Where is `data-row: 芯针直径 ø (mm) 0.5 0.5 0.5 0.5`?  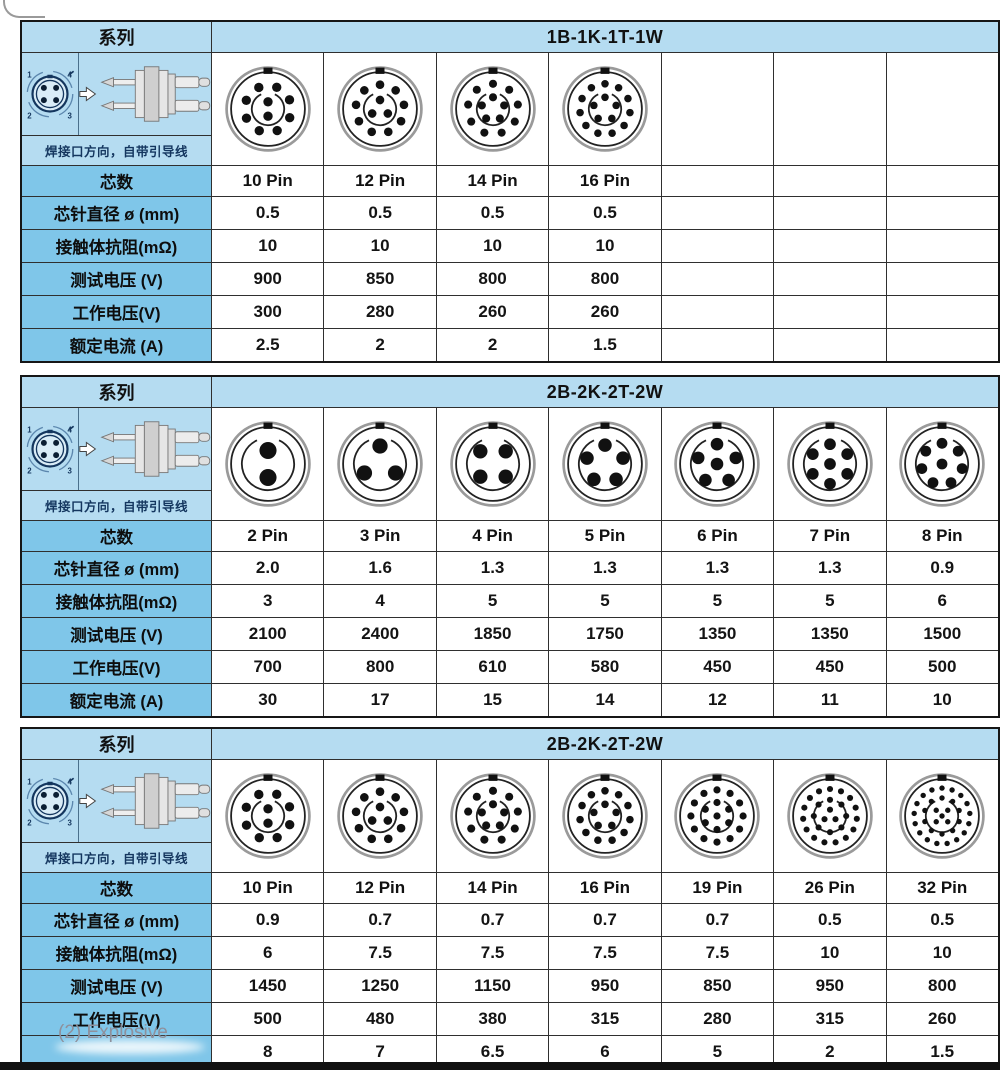
data-row: 芯针直径 ø (mm) 0.5 0.5 0.5 0.5 is located at coordinates (510, 213).